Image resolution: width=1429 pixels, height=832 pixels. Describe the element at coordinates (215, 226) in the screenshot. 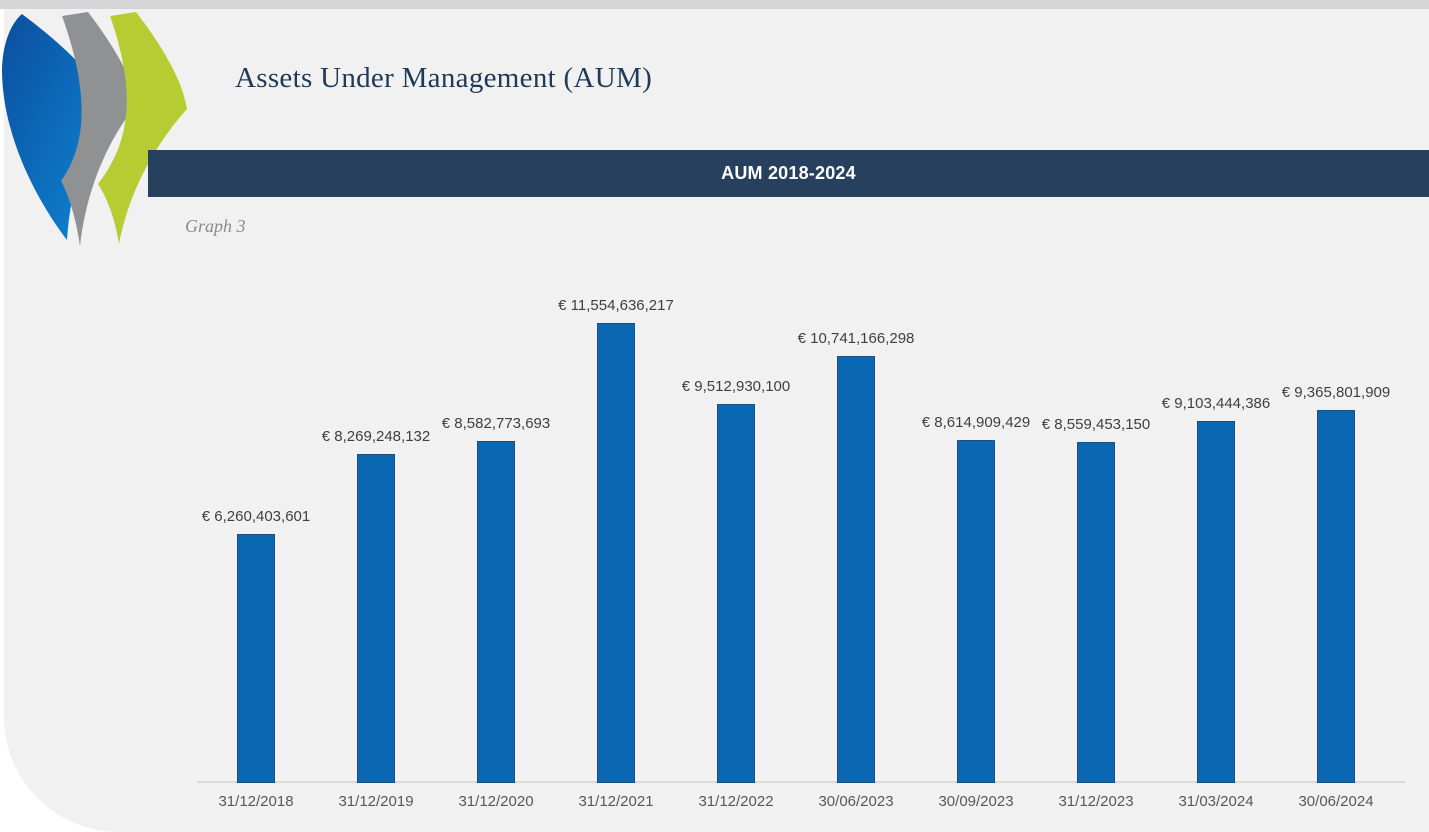

I see `graph-caption: Graph 3` at that location.